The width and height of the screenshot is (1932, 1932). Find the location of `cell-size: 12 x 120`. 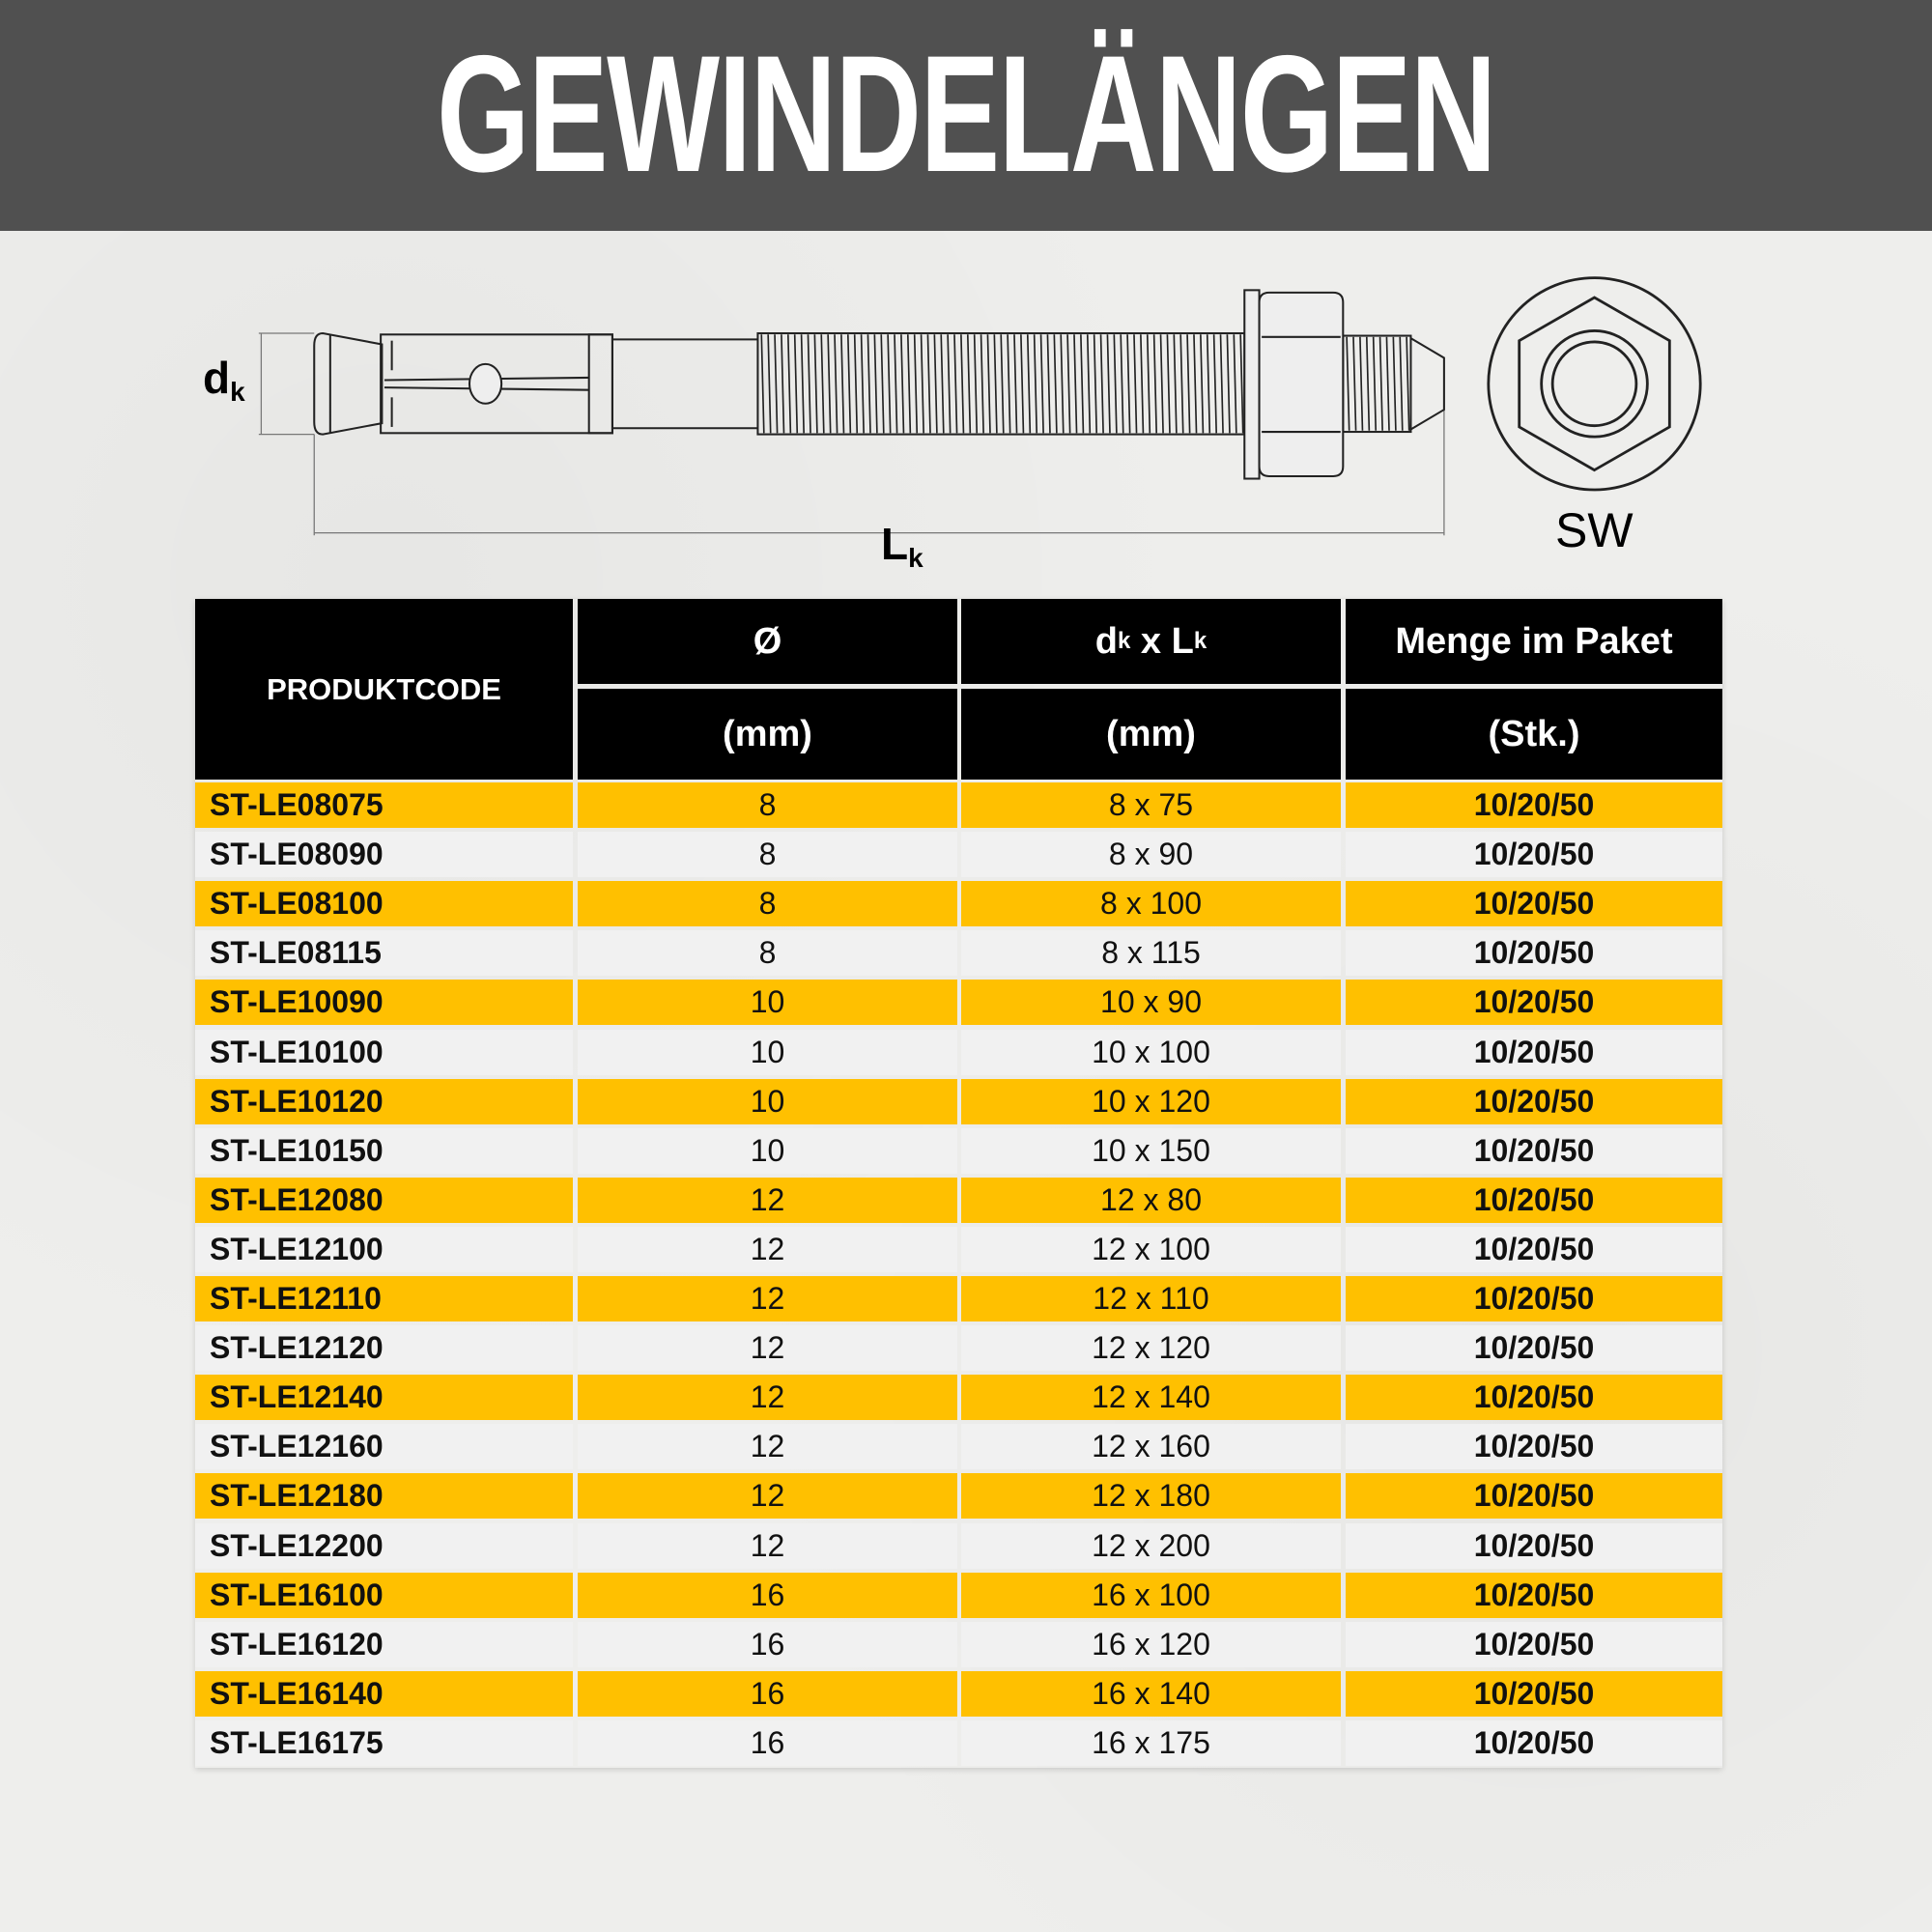

cell-size: 12 x 120 is located at coordinates (1151, 1348).